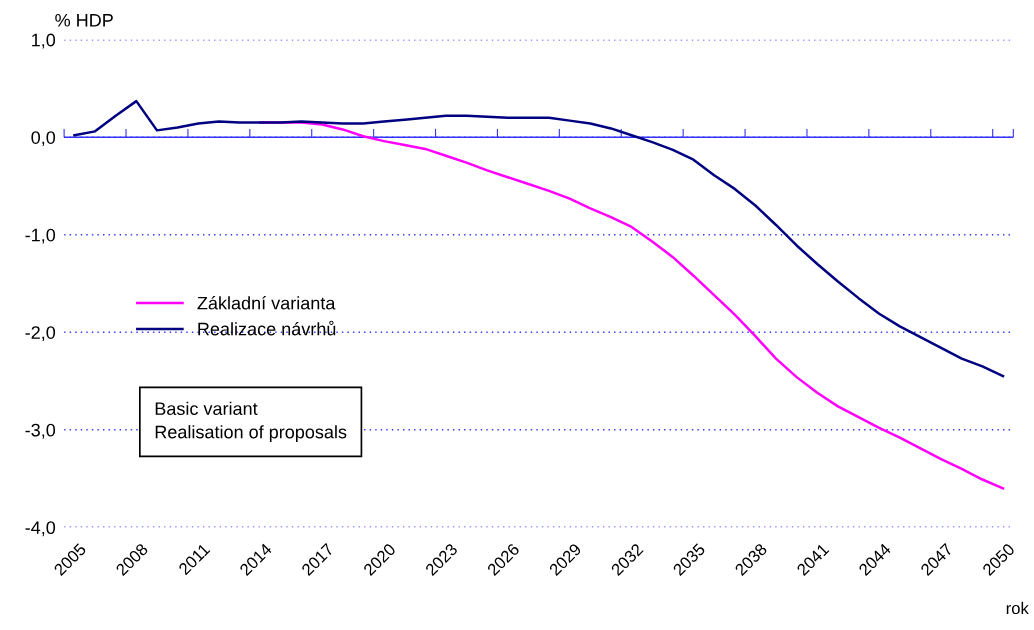 The image size is (1034, 630). What do you see at coordinates (40, 236) in the screenshot?
I see `y-tick-label: -1,0` at bounding box center [40, 236].